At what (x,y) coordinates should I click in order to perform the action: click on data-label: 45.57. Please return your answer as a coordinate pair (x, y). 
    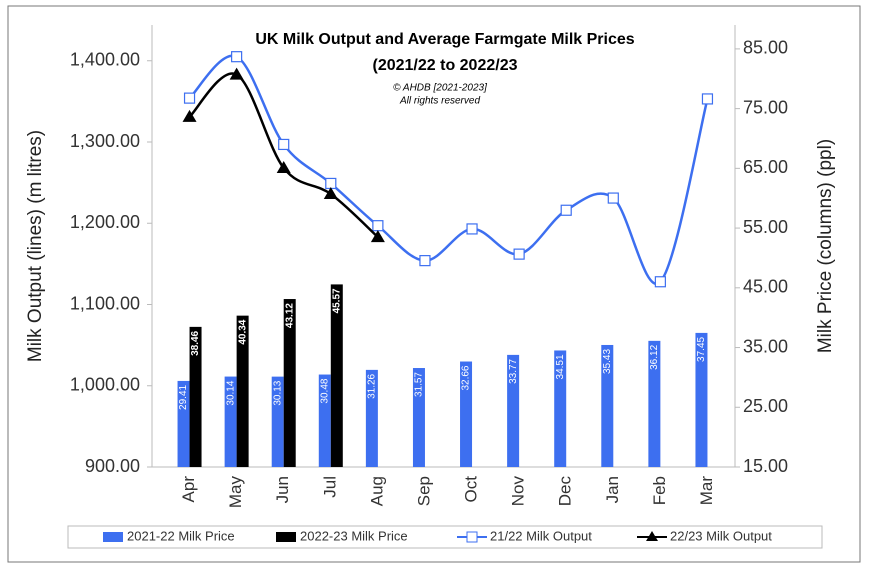
    Looking at the image, I should click on (336, 300).